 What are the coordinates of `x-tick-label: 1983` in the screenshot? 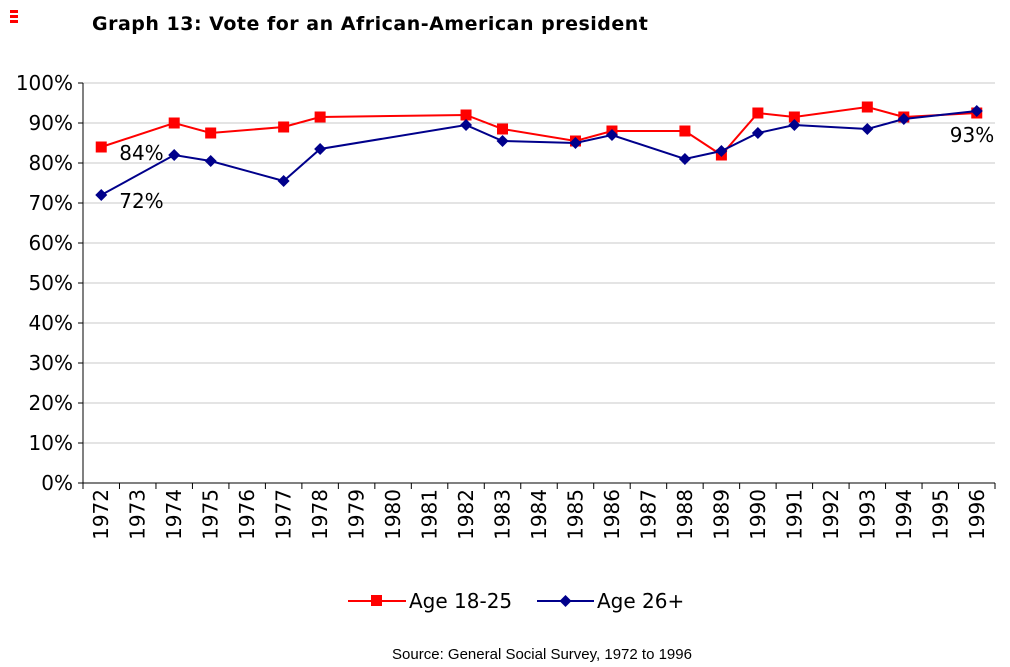 It's located at (503, 514).